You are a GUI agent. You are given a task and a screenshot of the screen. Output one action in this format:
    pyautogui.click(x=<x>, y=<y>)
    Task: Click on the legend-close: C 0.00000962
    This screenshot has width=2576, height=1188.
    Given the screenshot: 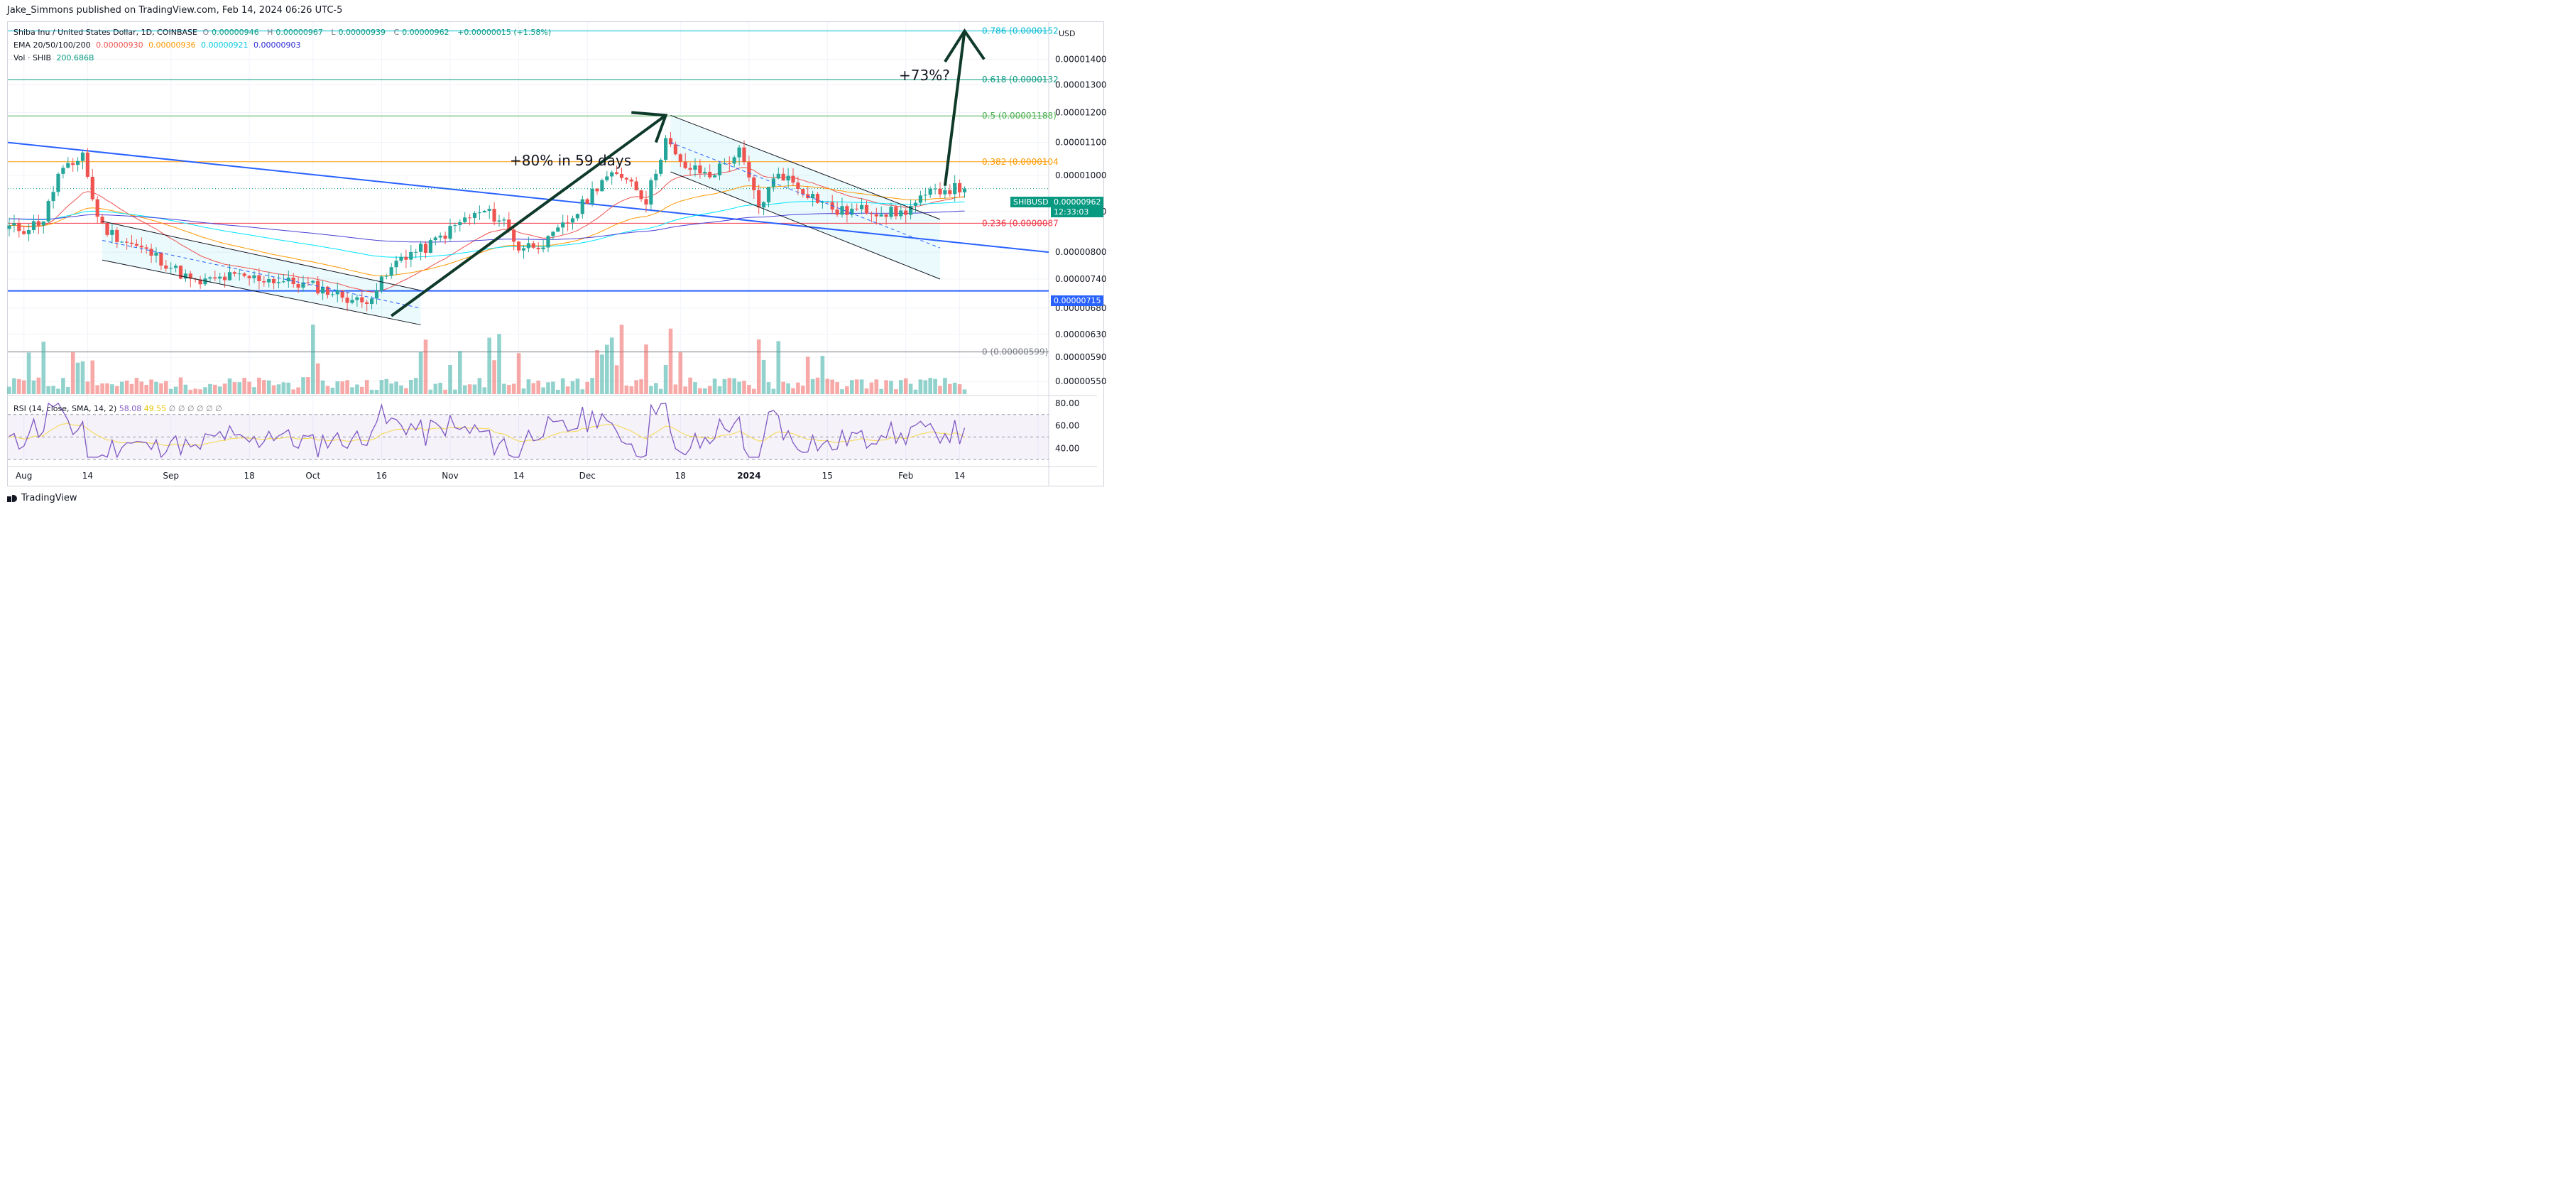 What is the action you would take?
    pyautogui.click(x=421, y=32)
    